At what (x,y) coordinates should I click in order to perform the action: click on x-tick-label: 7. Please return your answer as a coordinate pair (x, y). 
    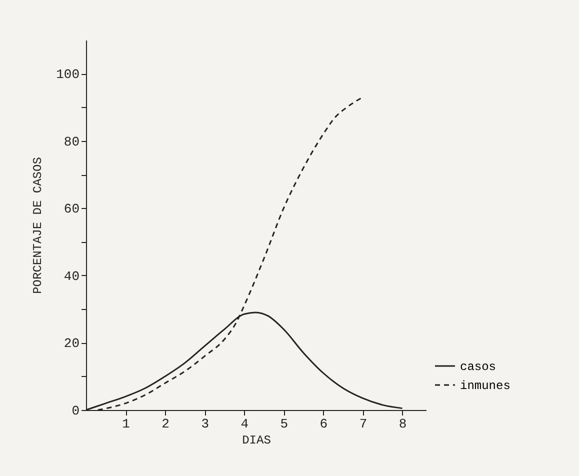
    Looking at the image, I should click on (363, 424).